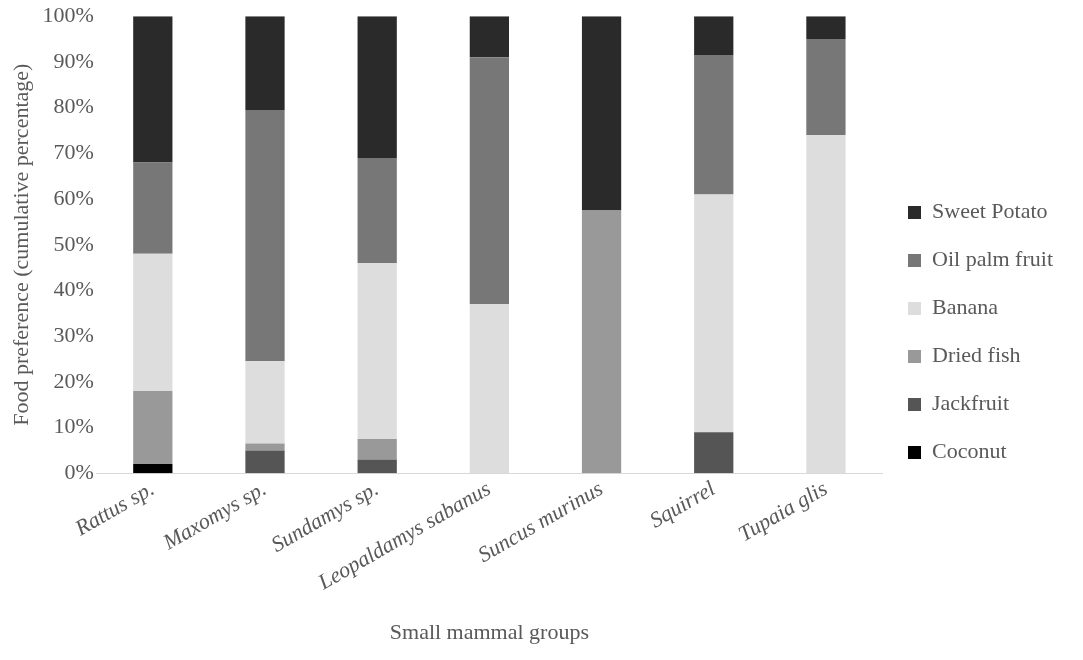 The image size is (1083, 660). Describe the element at coordinates (73, 289) in the screenshot. I see `y-tick-label: 40%` at that location.